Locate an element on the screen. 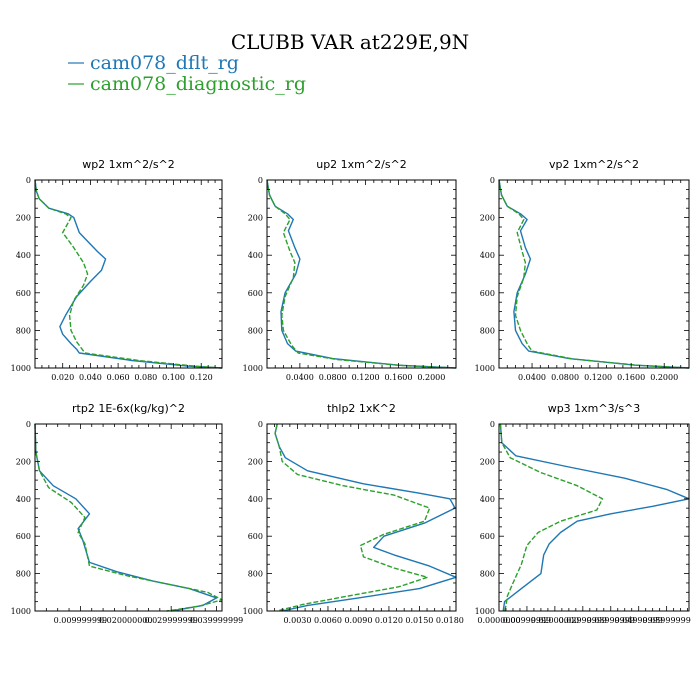  x-tick-label: 0.0090 is located at coordinates (358, 620).